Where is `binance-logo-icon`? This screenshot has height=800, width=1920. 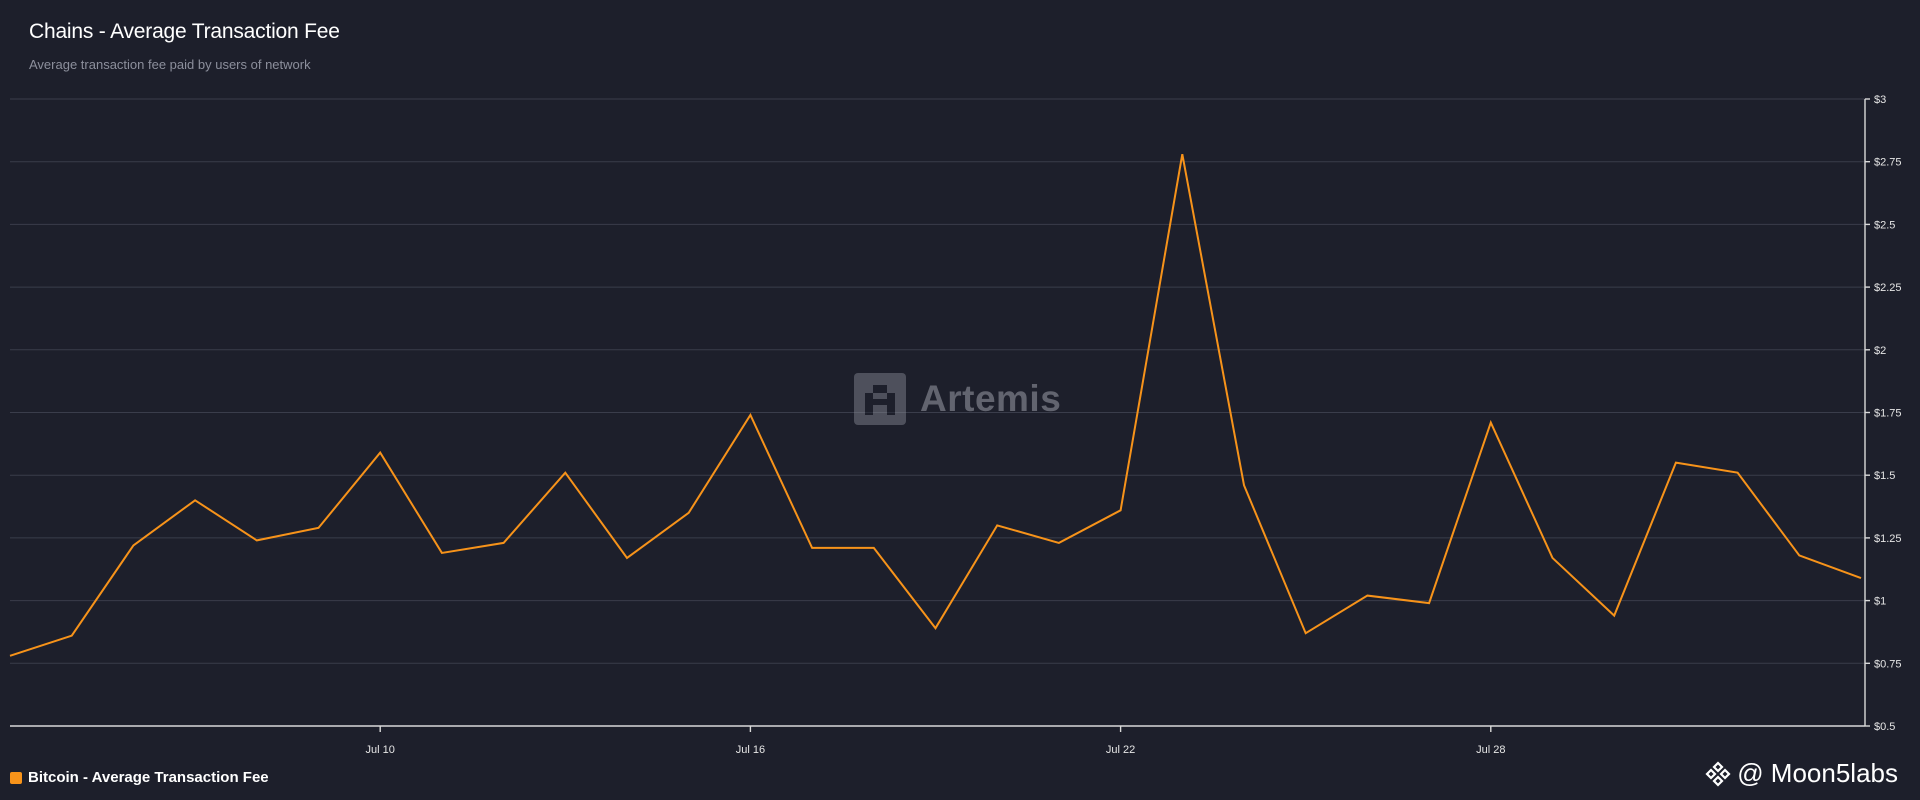 binance-logo-icon is located at coordinates (1718, 773).